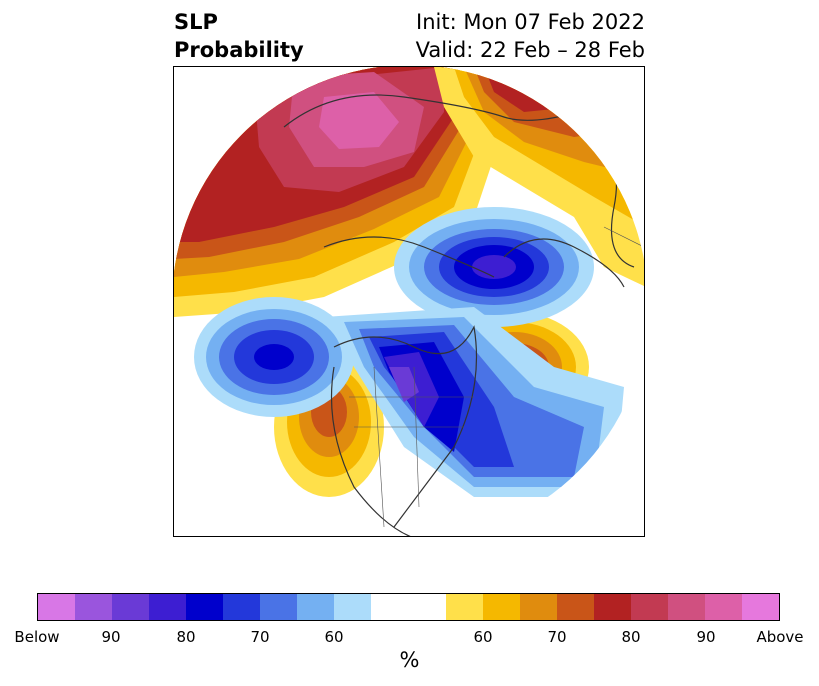 This screenshot has width=819, height=686. I want to click on below-contour-canada, so click(404, 384).